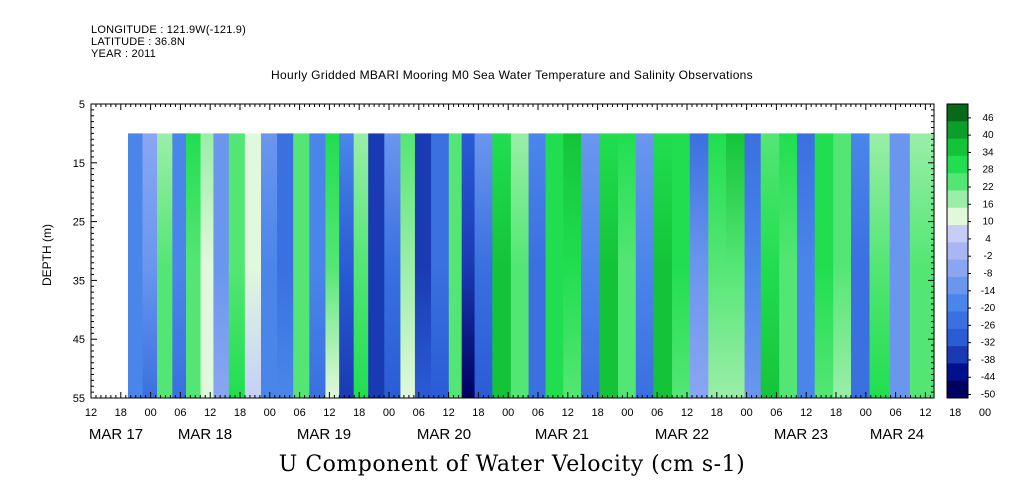  Describe the element at coordinates (47, 255) in the screenshot. I see `y-axis-title: DEPTH (m)` at that location.